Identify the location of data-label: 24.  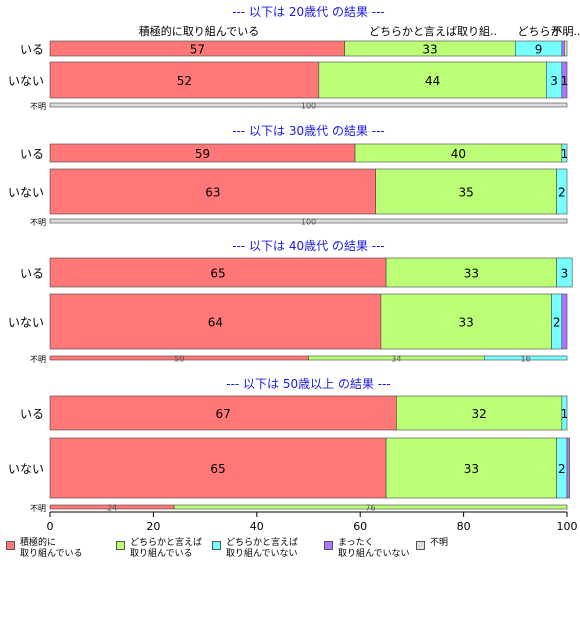
(112, 508).